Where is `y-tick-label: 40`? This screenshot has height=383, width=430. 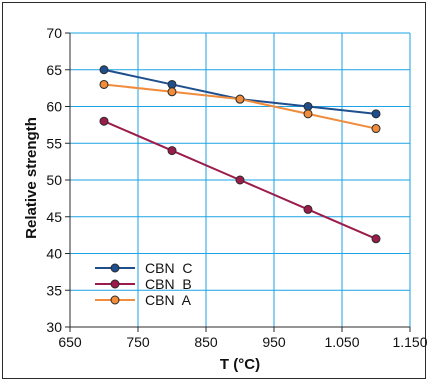
y-tick-label: 40 is located at coordinates (54, 254).